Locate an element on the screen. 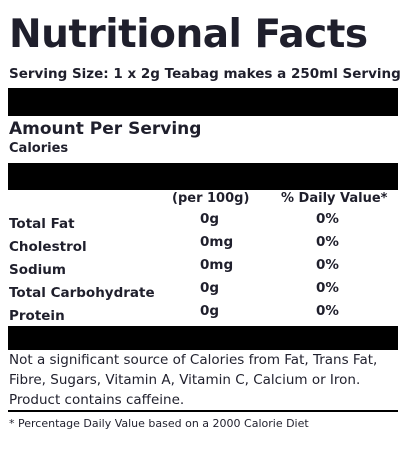 Image resolution: width=400 pixels, height=457 pixels. nutrient-row-total-carbohydrate: Total Carbohydrate 0g 0% is located at coordinates (200, 292).